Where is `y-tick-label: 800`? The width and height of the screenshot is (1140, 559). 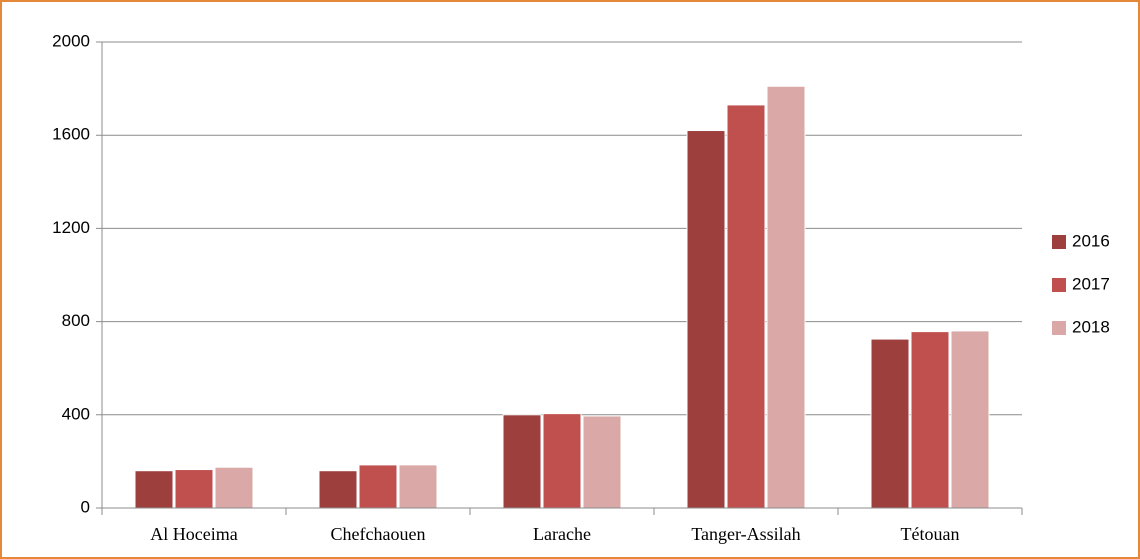
y-tick-label: 800 is located at coordinates (76, 320).